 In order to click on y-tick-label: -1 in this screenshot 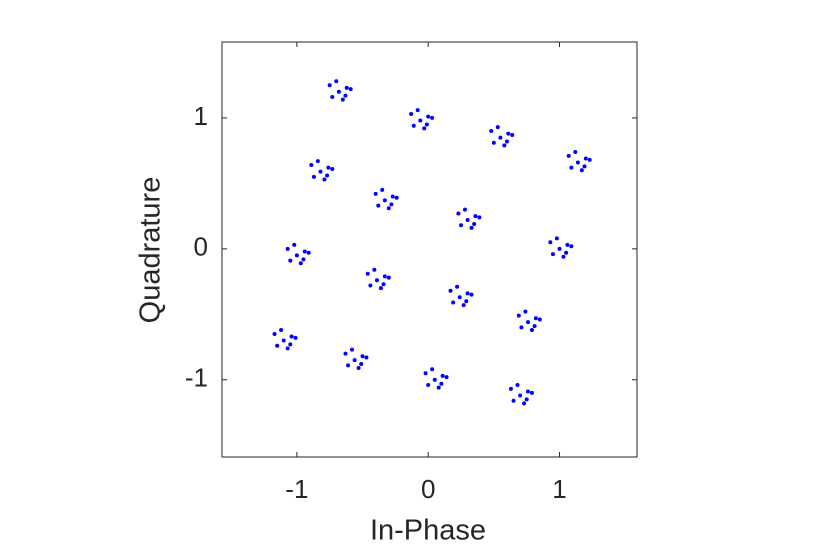, I will do `click(196, 378)`.